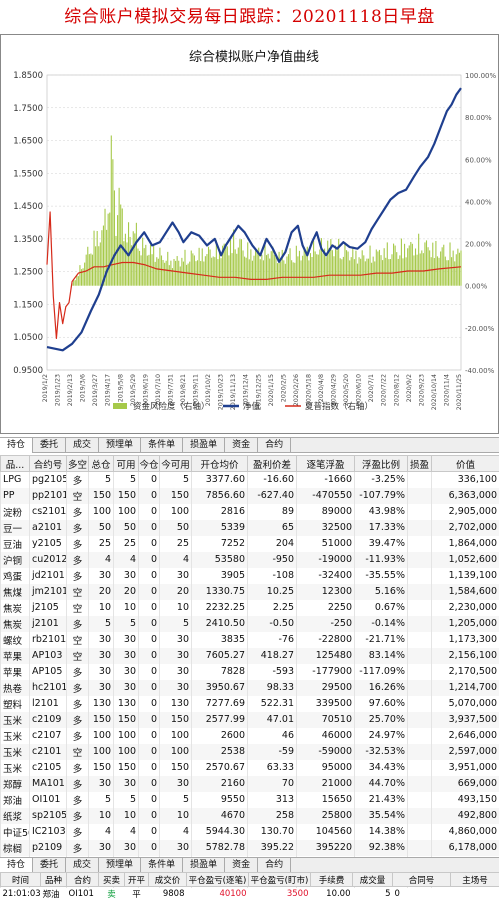  Describe the element at coordinates (149, 463) in the screenshot. I see `positions-col-header: 今仓` at that location.